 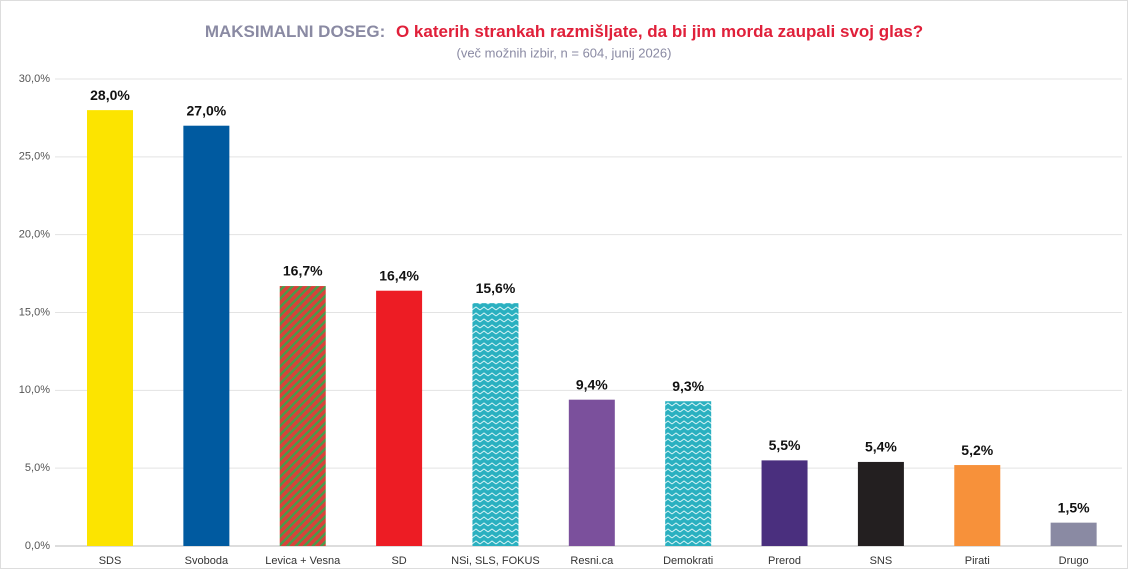 I want to click on value-label: 16,4%, so click(x=399, y=275).